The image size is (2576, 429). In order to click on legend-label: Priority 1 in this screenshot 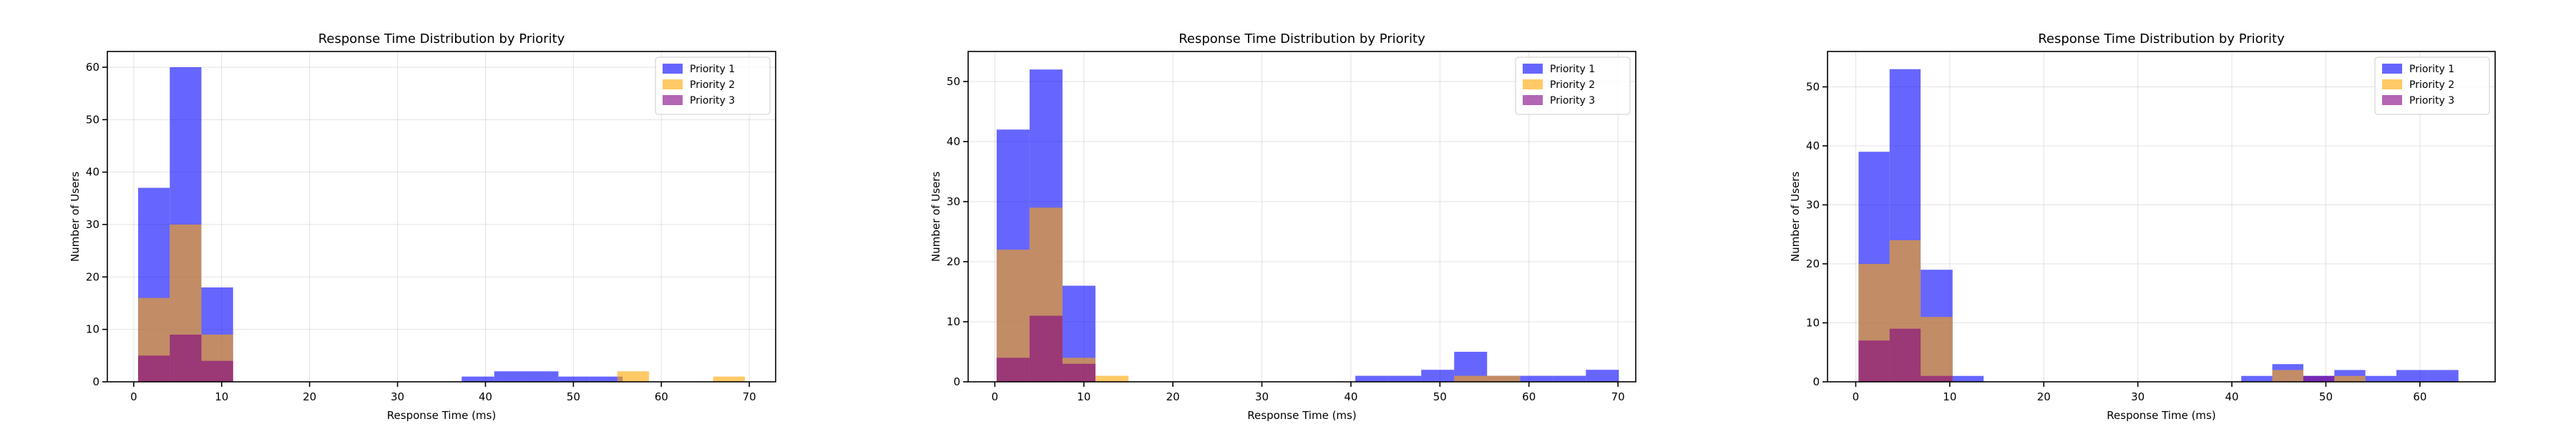, I will do `click(1572, 69)`.